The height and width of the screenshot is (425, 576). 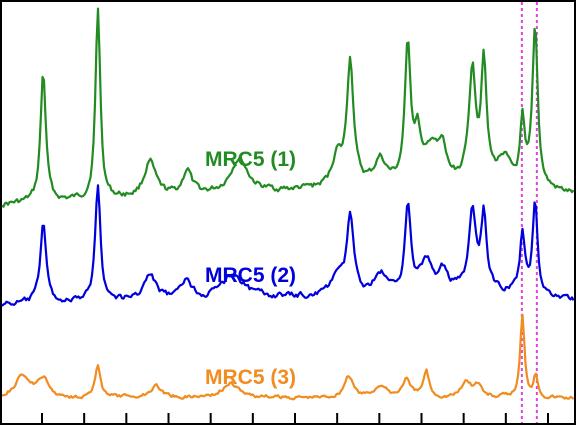 I want to click on series-label-mrc5-2: MRC5 (2), so click(x=250, y=275).